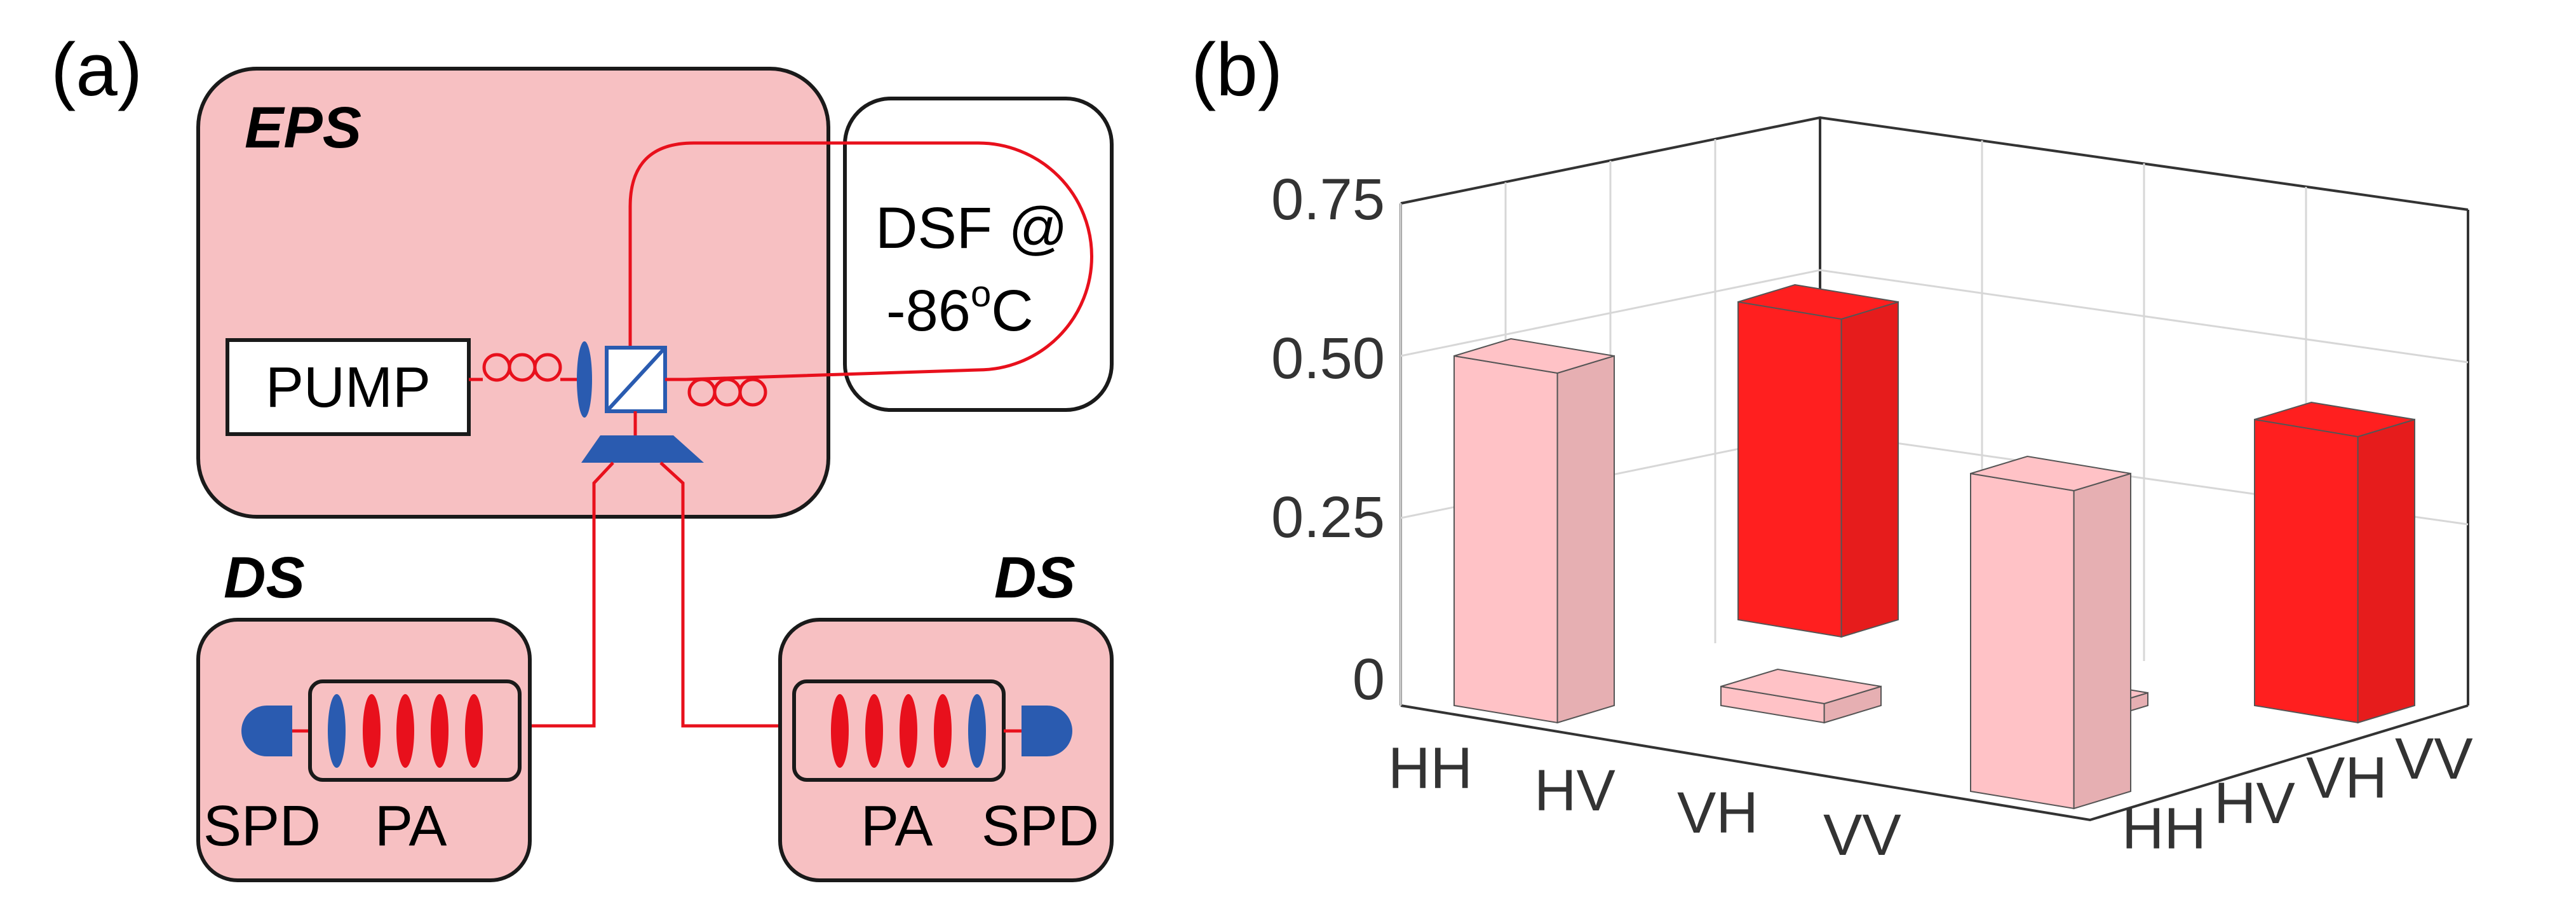  I want to click on dsf-temp-unit: C, so click(1012, 310).